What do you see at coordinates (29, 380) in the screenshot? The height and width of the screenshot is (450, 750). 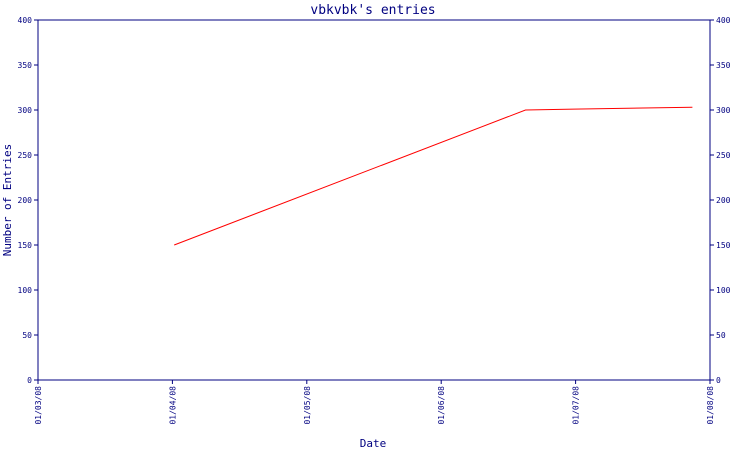 I see `y-tick-label-left: 0` at bounding box center [29, 380].